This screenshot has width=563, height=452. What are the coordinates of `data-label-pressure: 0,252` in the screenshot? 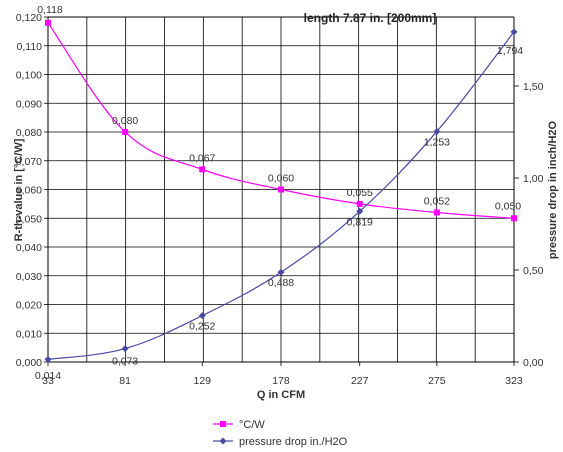 It's located at (202, 327).